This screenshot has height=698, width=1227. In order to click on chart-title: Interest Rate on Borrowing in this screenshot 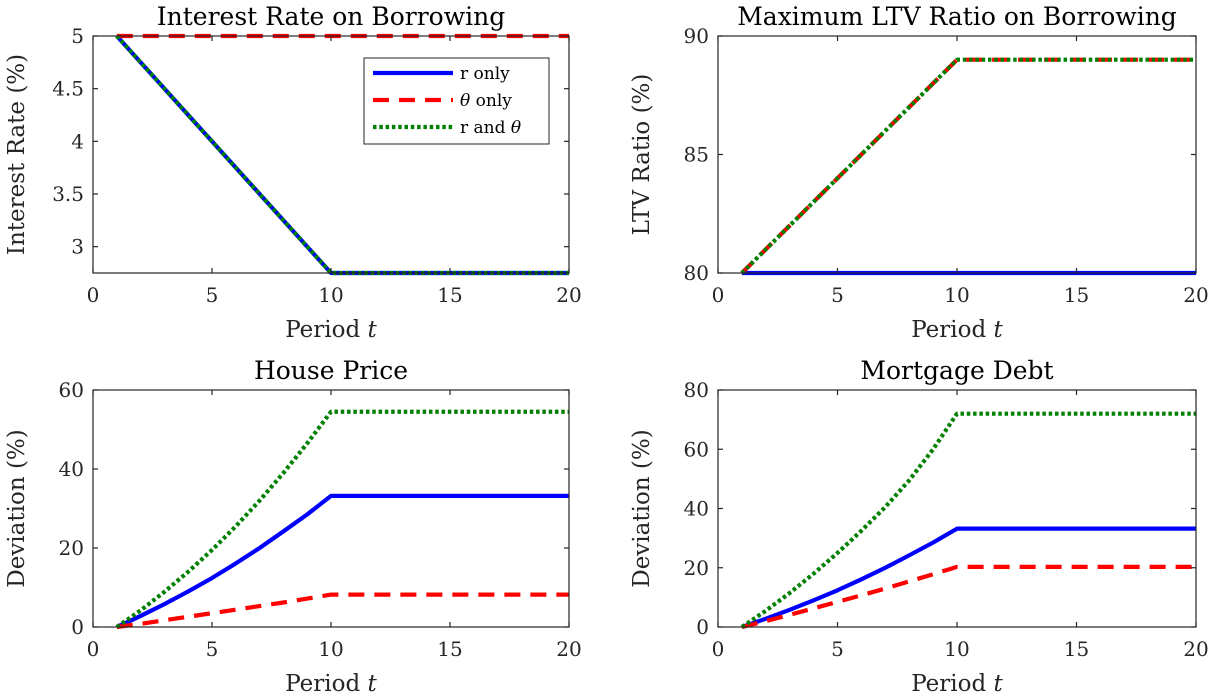, I will do `click(331, 16)`.